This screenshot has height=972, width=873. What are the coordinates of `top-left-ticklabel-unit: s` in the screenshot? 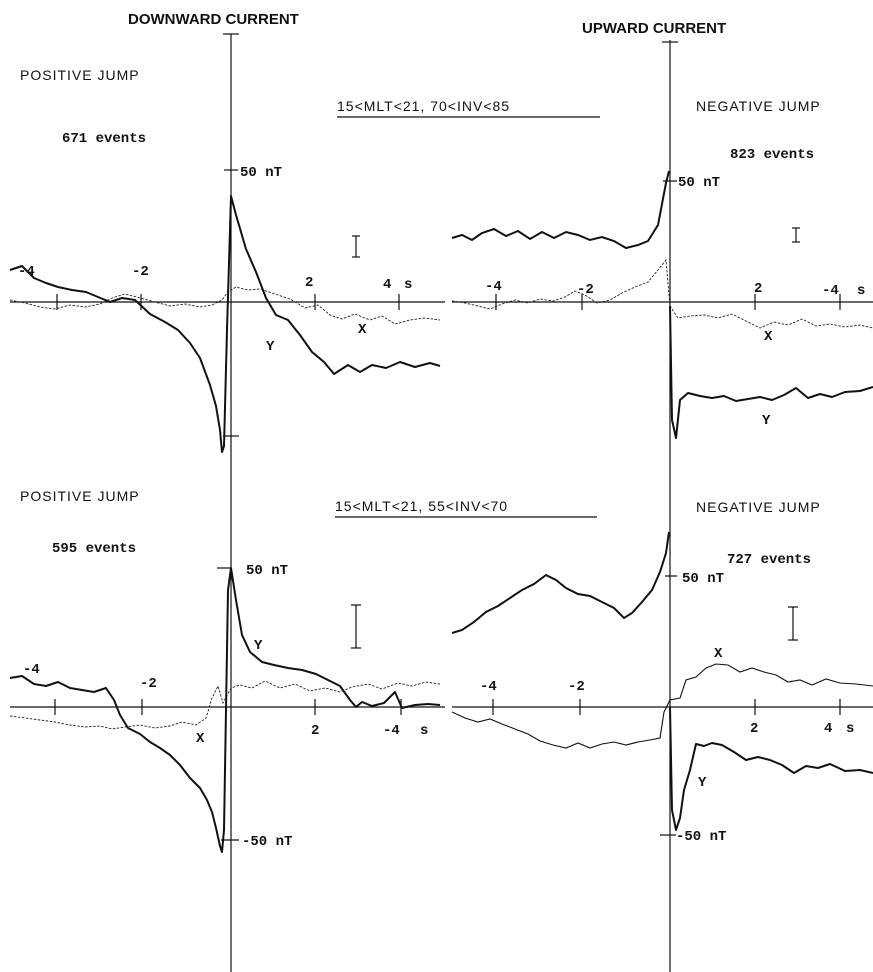 It's located at (408, 285).